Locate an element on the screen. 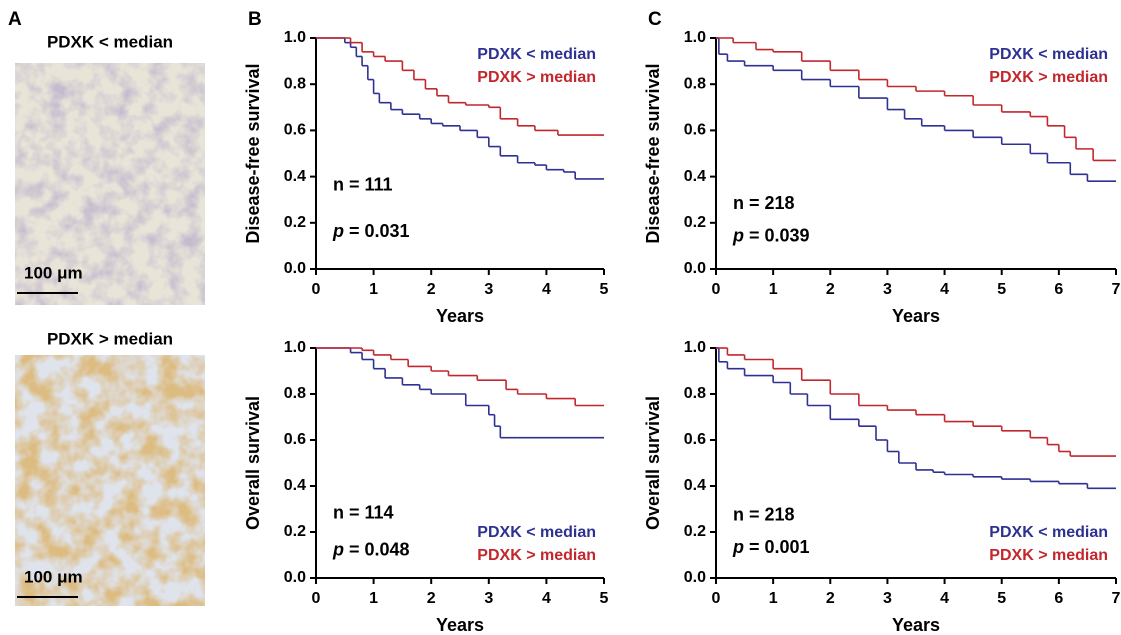  panel-label: B is located at coordinates (255, 19).